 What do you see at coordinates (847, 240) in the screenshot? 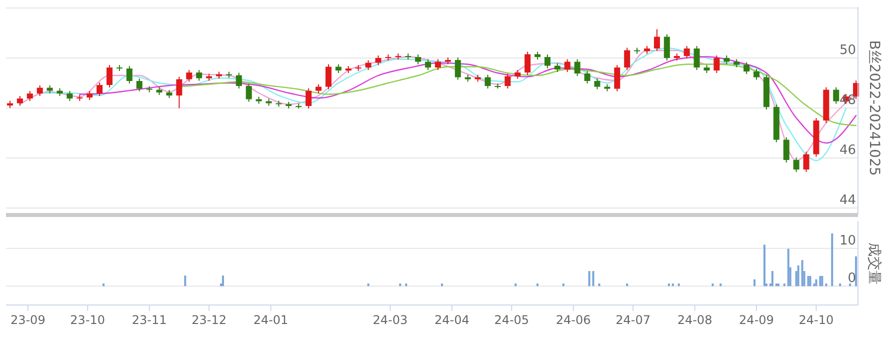
I see `y-tick-label: 10` at bounding box center [847, 240].